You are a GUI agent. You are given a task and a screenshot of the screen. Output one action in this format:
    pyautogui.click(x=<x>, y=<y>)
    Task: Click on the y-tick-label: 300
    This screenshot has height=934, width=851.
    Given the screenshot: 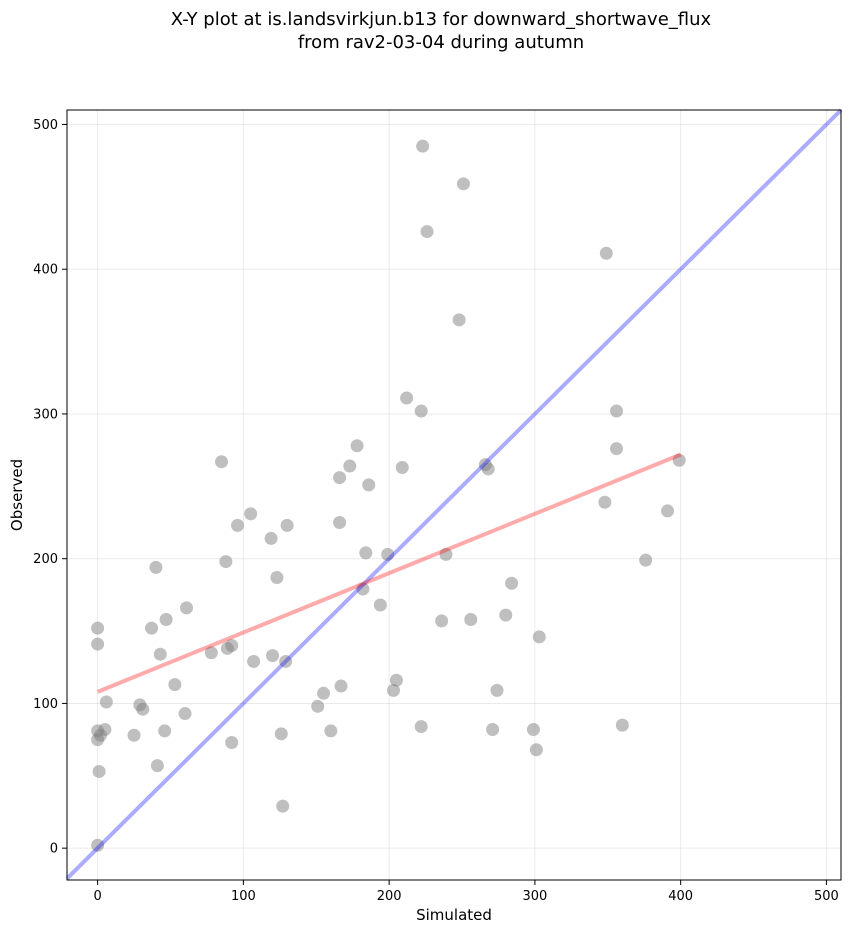 What is the action you would take?
    pyautogui.click(x=45, y=414)
    